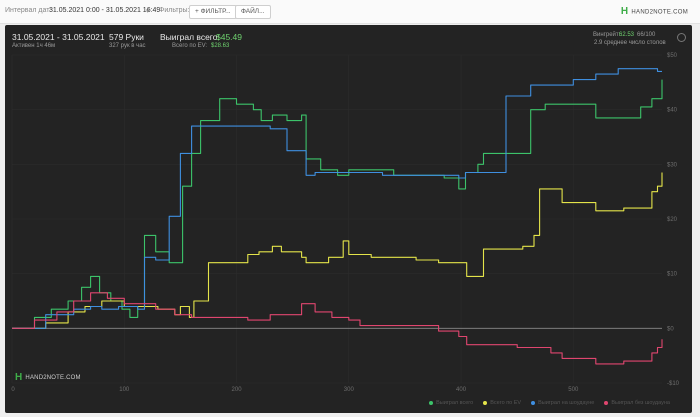 The height and width of the screenshot is (417, 700). I want to click on legend-label: Всего по EV, so click(506, 403).